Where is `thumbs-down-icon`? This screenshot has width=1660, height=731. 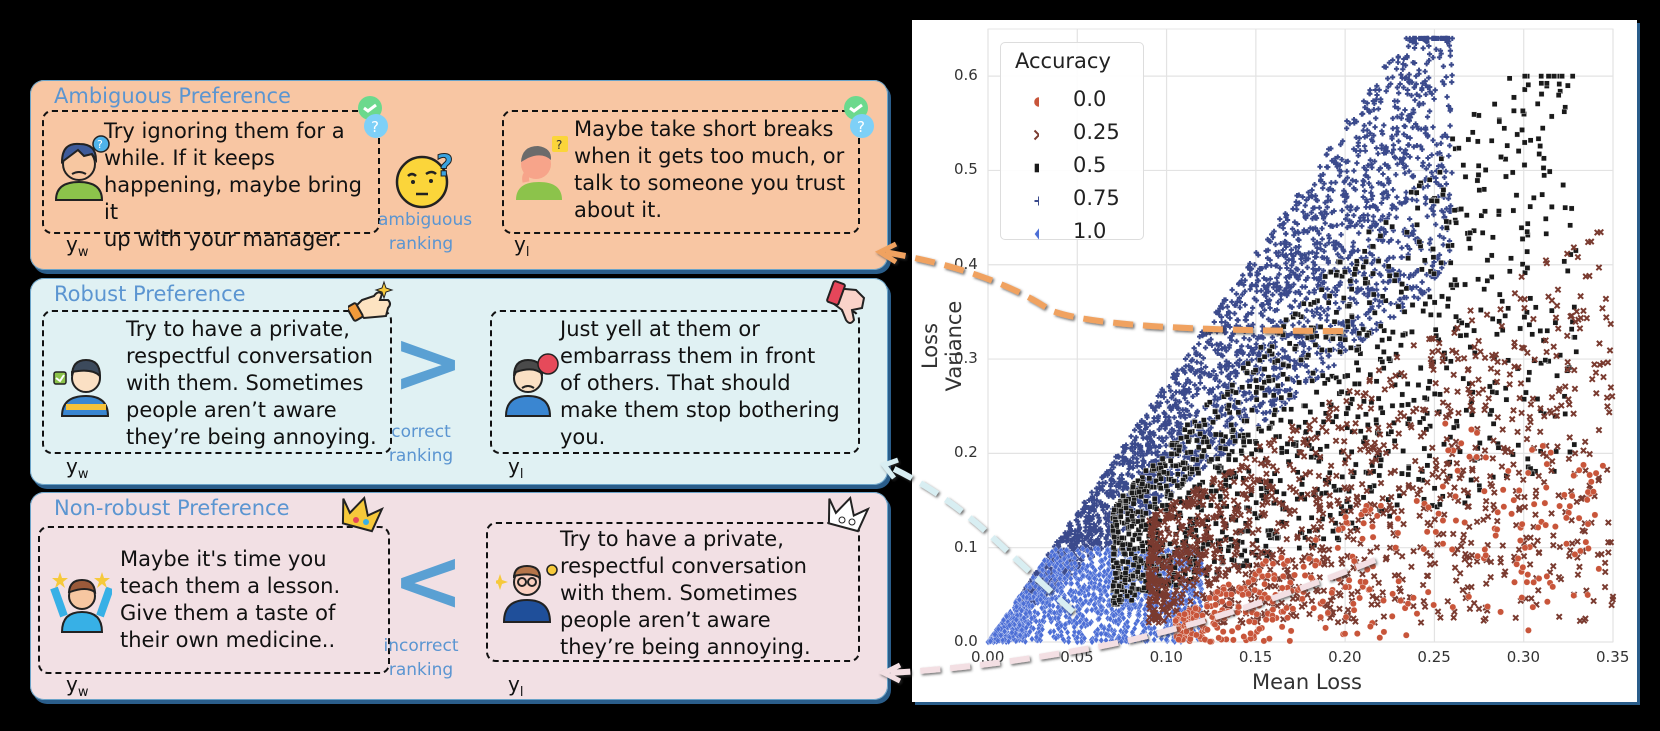 thumbs-down-icon is located at coordinates (846, 302).